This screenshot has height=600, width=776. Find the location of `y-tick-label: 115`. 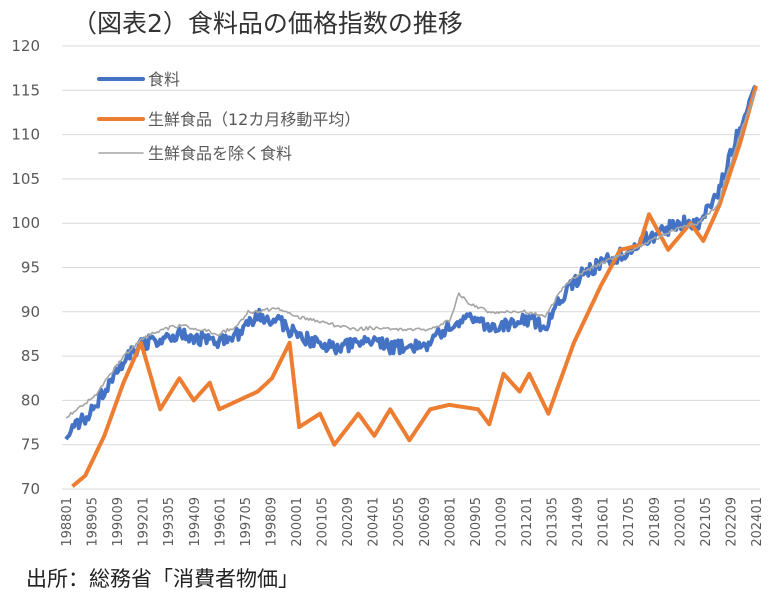

y-tick-label: 115 is located at coordinates (25, 90).